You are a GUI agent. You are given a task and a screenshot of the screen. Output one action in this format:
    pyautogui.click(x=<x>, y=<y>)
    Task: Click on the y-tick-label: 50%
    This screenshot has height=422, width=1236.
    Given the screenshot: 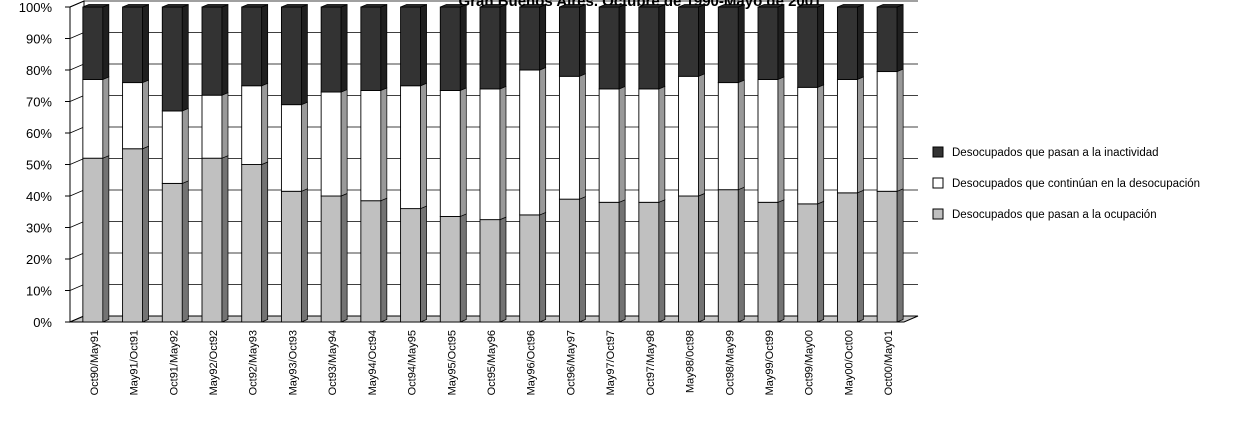 What is the action you would take?
    pyautogui.click(x=39, y=165)
    